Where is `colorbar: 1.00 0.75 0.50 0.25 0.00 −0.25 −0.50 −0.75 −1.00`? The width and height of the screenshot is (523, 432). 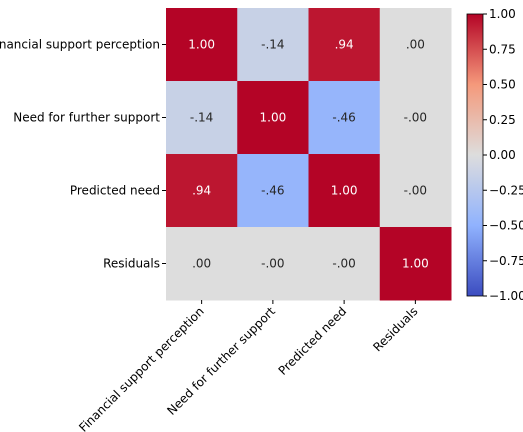 colorbar: 1.00 0.75 0.50 0.25 0.00 −0.25 −0.50 −0.75 −1.00 is located at coordinates (494, 155).